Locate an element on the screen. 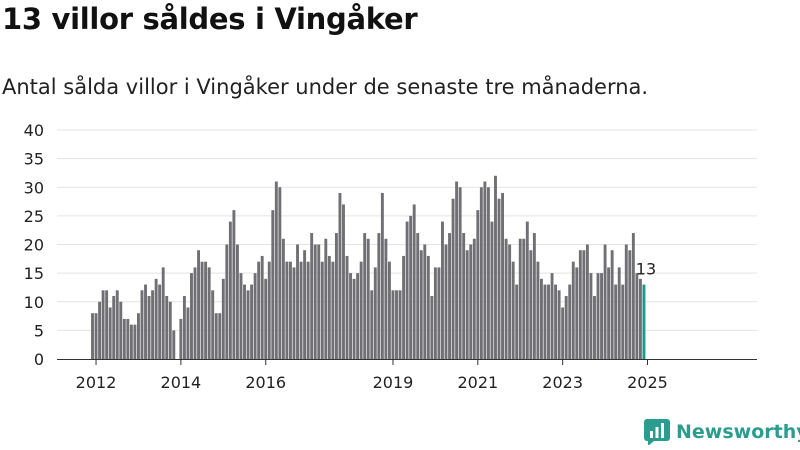 This screenshot has width=800, height=450. newsworthy-logo-icon is located at coordinates (657, 432).